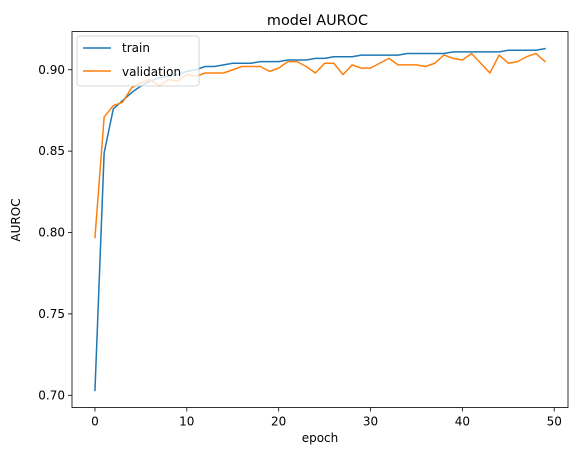  Describe the element at coordinates (136, 48) in the screenshot. I see `legend-label-train: train` at that location.